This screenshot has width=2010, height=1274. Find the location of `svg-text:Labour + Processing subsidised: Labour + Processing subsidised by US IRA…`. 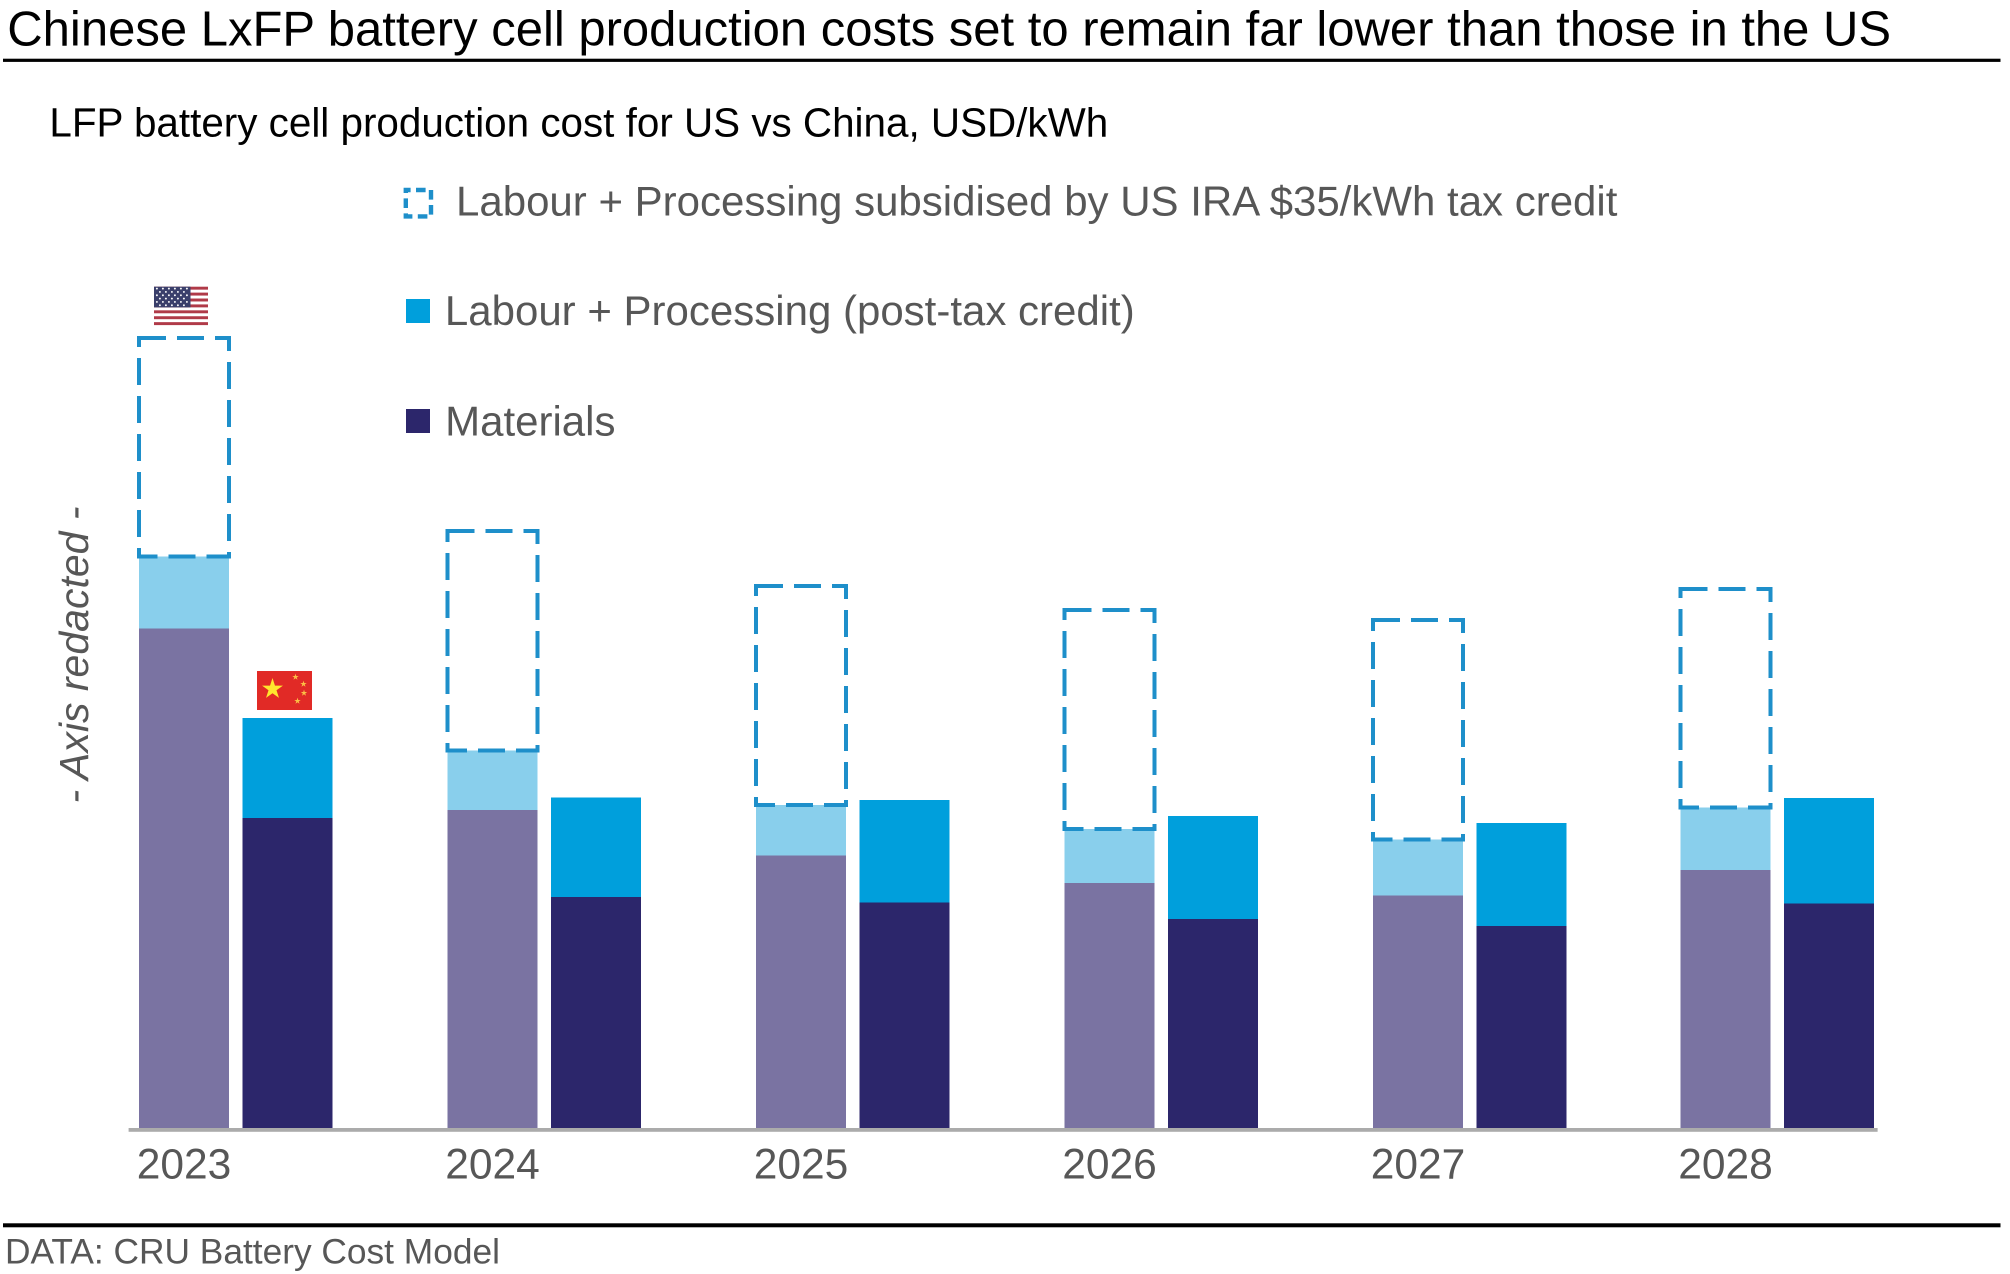

svg-text:Labour + Processing subsidised: Labour + Processing subsidised by US IRA… is located at coordinates (1037, 200).